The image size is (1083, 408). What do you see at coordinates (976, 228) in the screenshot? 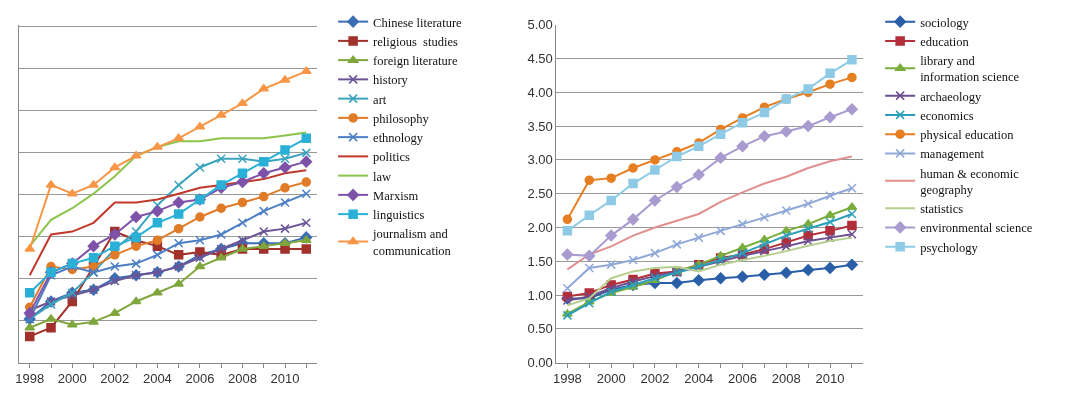
I see `legend-label: environmental science` at bounding box center [976, 228].